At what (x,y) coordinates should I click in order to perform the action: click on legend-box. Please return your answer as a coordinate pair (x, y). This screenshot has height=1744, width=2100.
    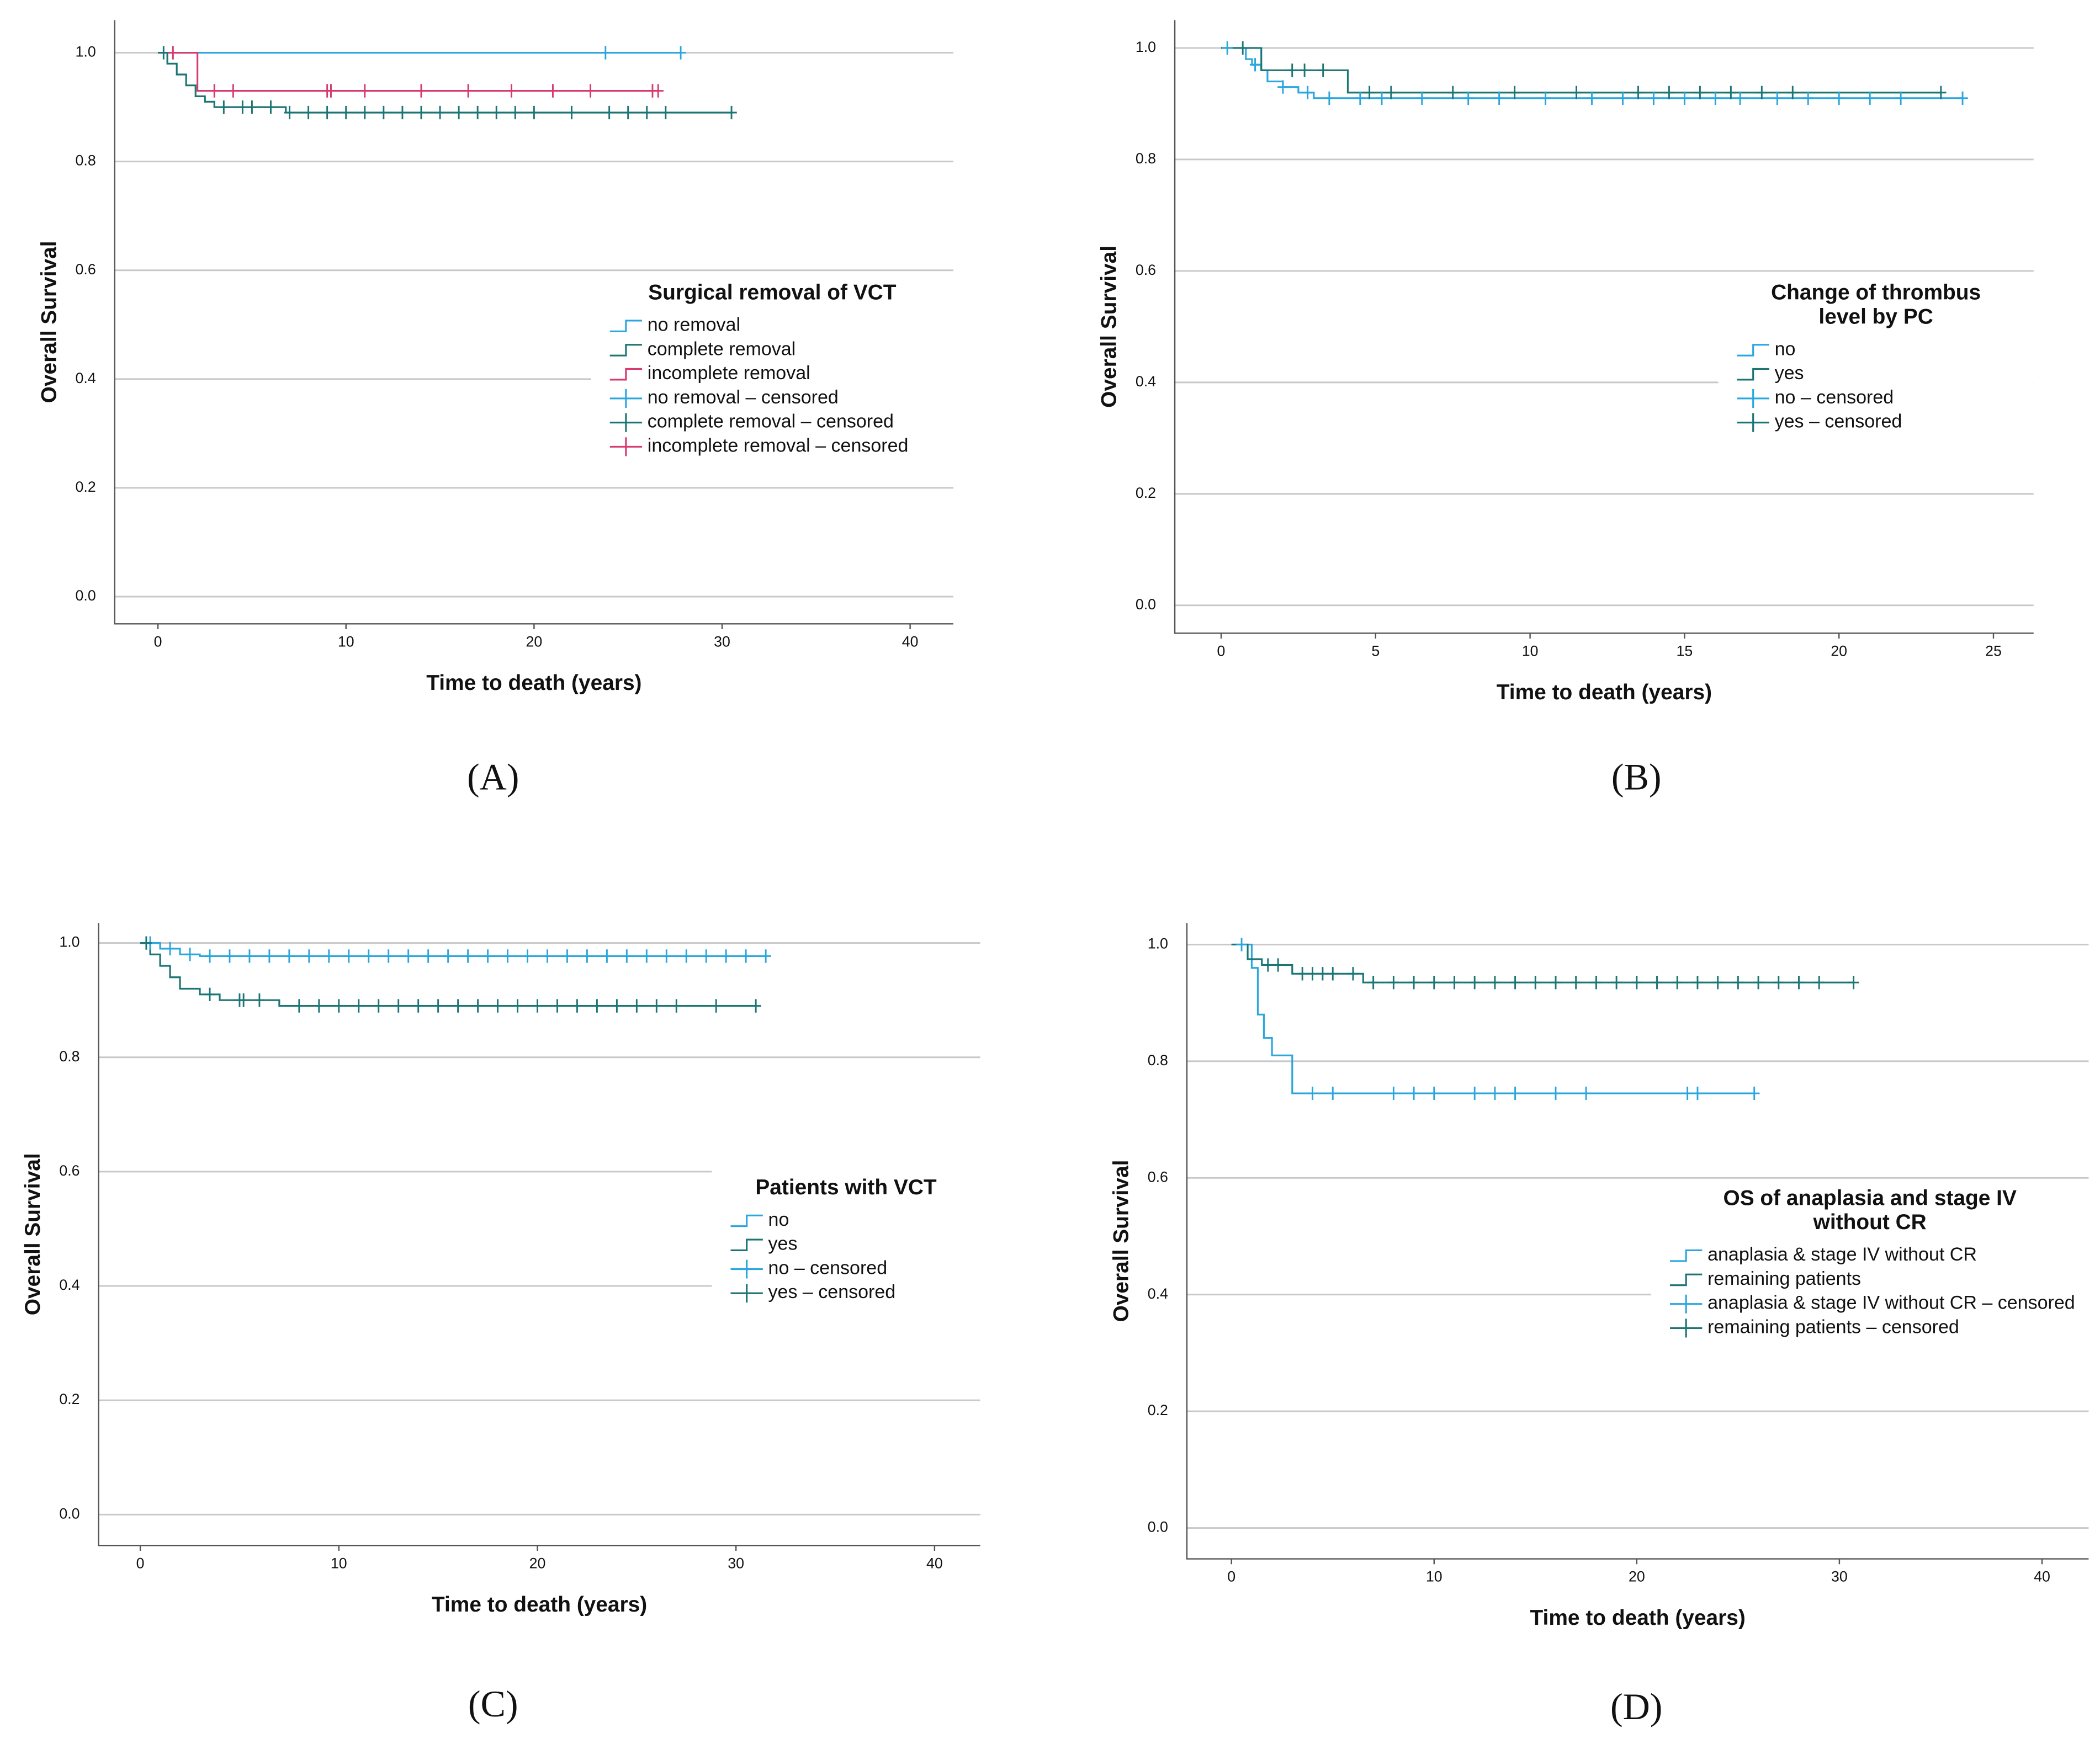
    Looking at the image, I should click on (772, 374).